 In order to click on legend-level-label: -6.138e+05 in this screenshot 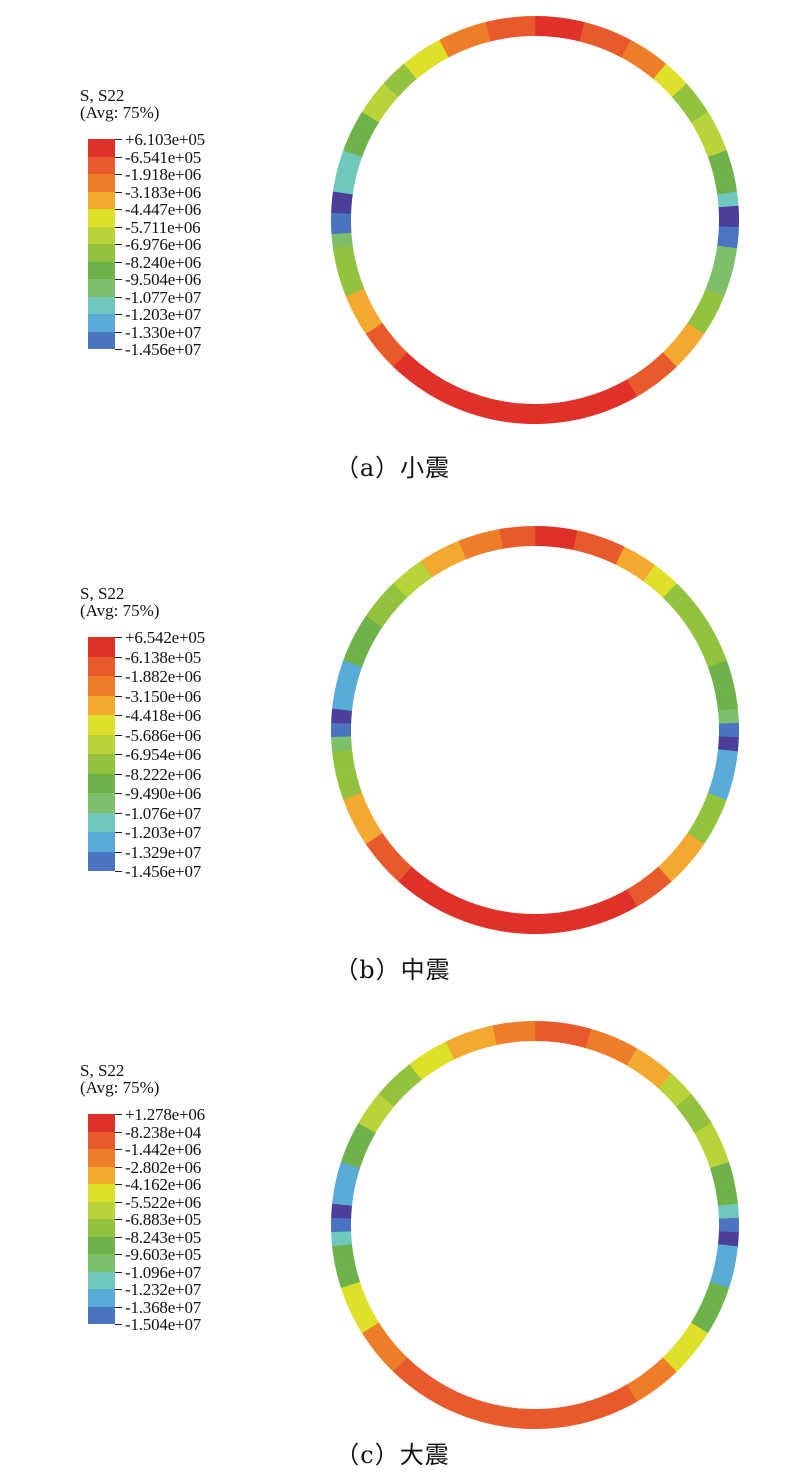, I will do `click(163, 657)`.